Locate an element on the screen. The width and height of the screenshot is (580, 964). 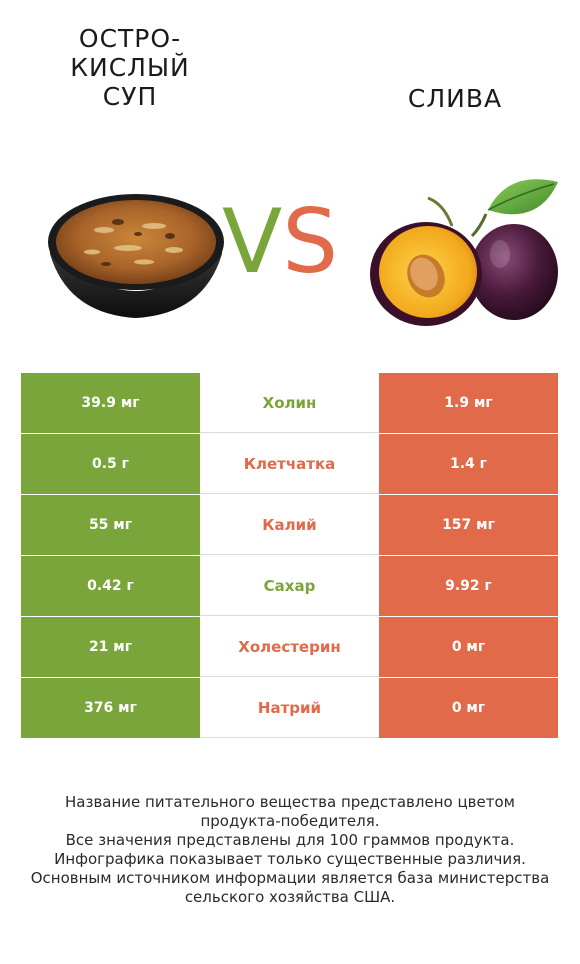
footnote-line: продукта-победителя. is located at coordinates (290, 821).